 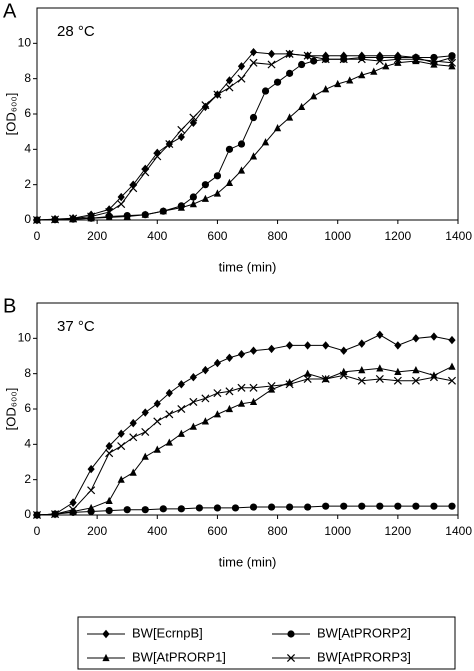 I want to click on y-tick-label: 10, so click(x=25, y=338).